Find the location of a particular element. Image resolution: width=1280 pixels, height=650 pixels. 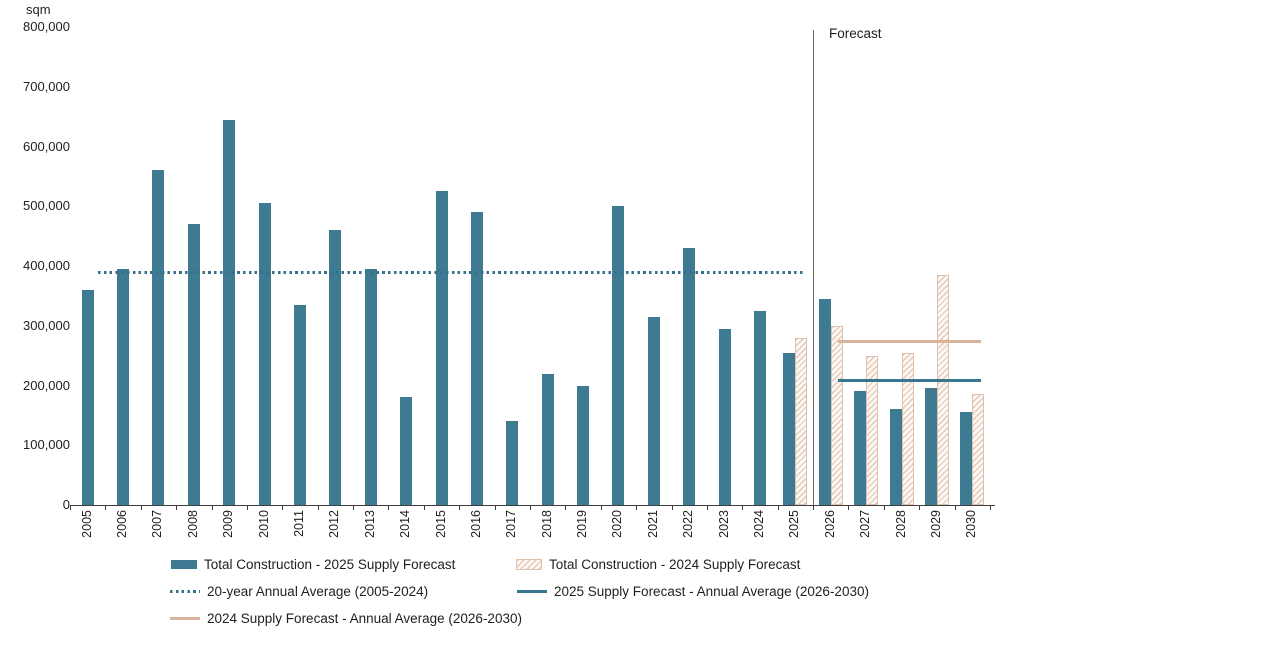

x-axis-year-label: 2018 is located at coordinates (546, 524).